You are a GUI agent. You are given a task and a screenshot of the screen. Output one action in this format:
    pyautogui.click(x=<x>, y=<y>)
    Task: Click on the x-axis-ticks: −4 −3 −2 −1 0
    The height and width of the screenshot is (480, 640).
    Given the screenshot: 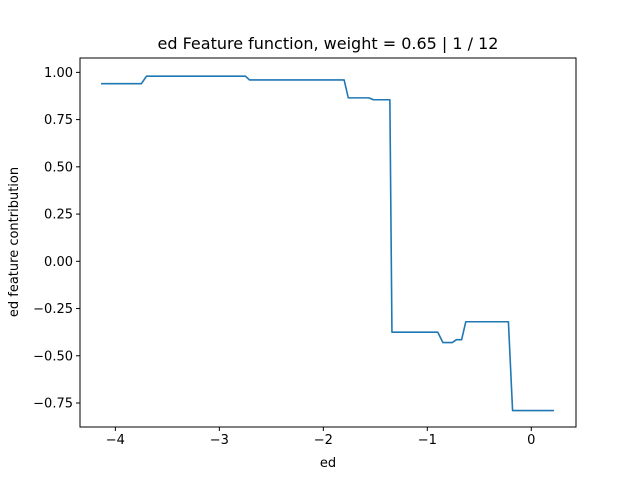 What is the action you would take?
    pyautogui.click(x=320, y=437)
    